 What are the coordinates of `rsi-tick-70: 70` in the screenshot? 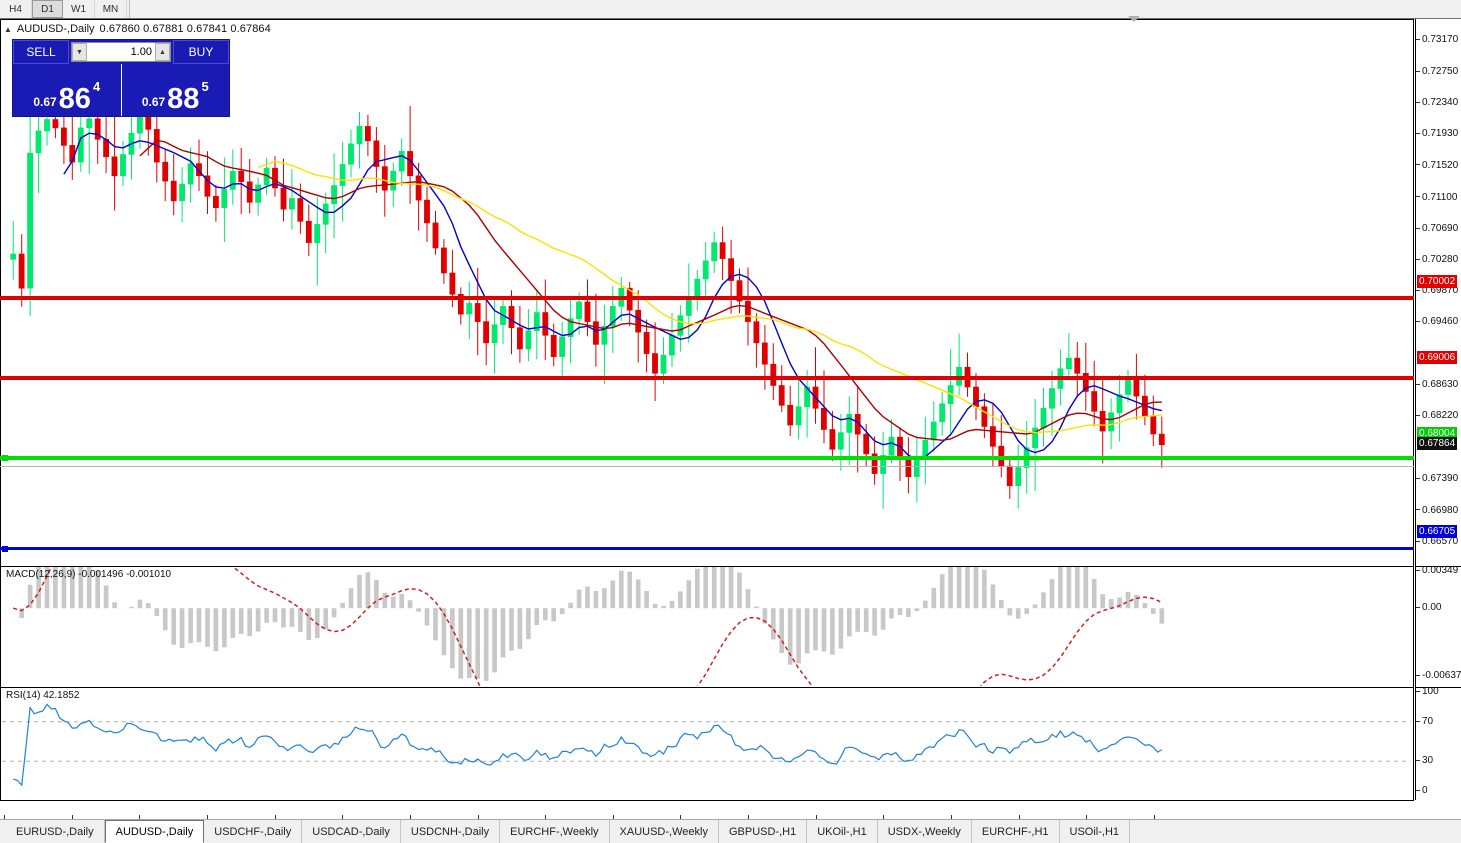 It's located at (1424, 721).